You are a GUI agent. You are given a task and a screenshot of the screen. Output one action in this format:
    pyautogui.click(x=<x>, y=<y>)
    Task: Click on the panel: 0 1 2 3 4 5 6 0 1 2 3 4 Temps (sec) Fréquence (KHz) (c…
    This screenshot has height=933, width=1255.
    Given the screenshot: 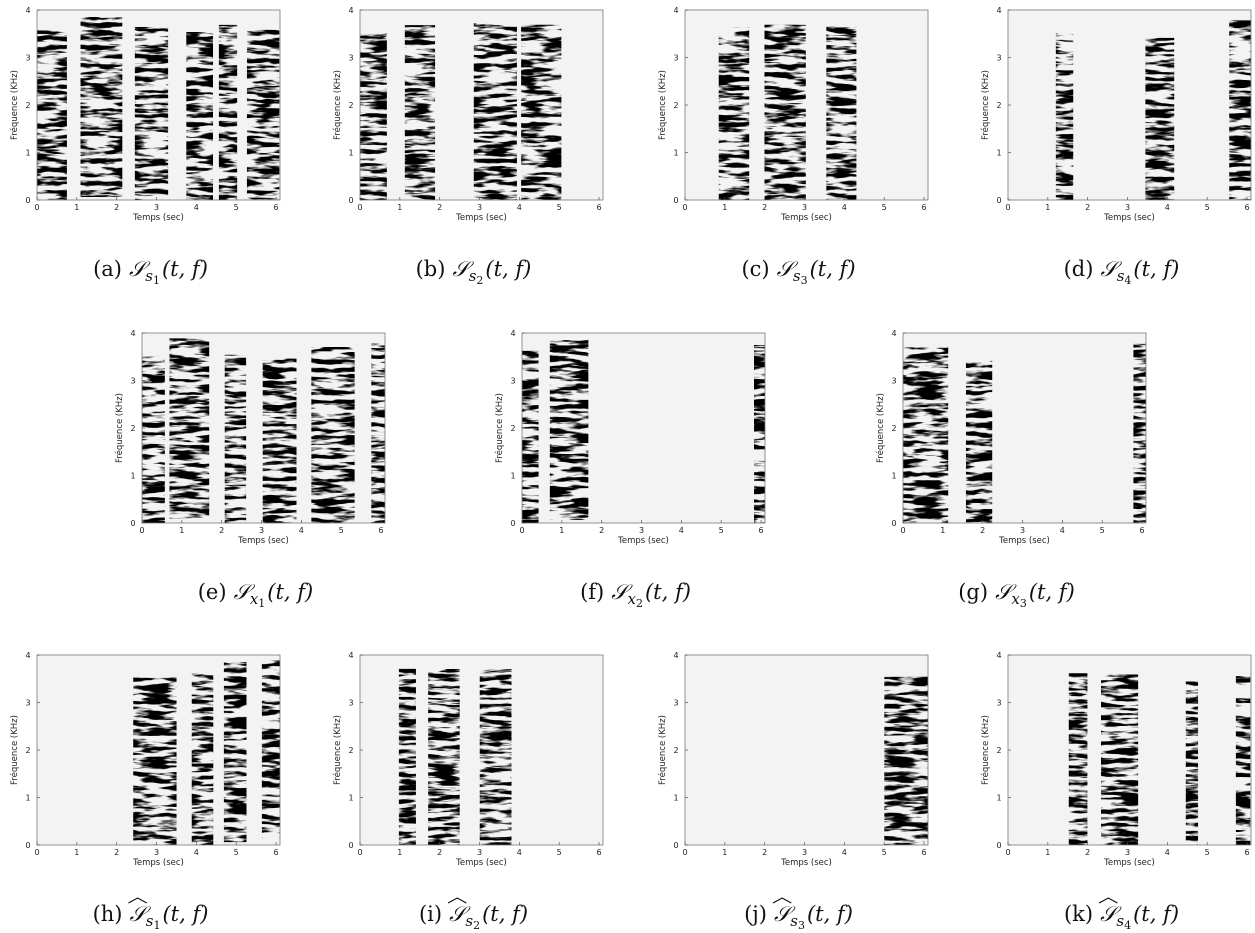 What is the action you would take?
    pyautogui.click(x=793, y=146)
    